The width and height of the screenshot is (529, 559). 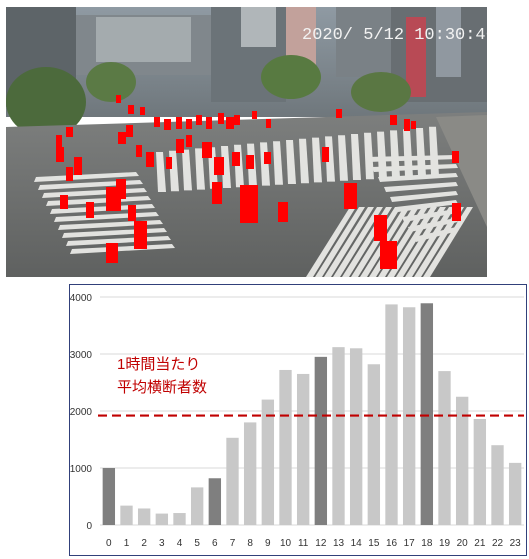 I want to click on x-tick-label: 15, so click(x=374, y=543).